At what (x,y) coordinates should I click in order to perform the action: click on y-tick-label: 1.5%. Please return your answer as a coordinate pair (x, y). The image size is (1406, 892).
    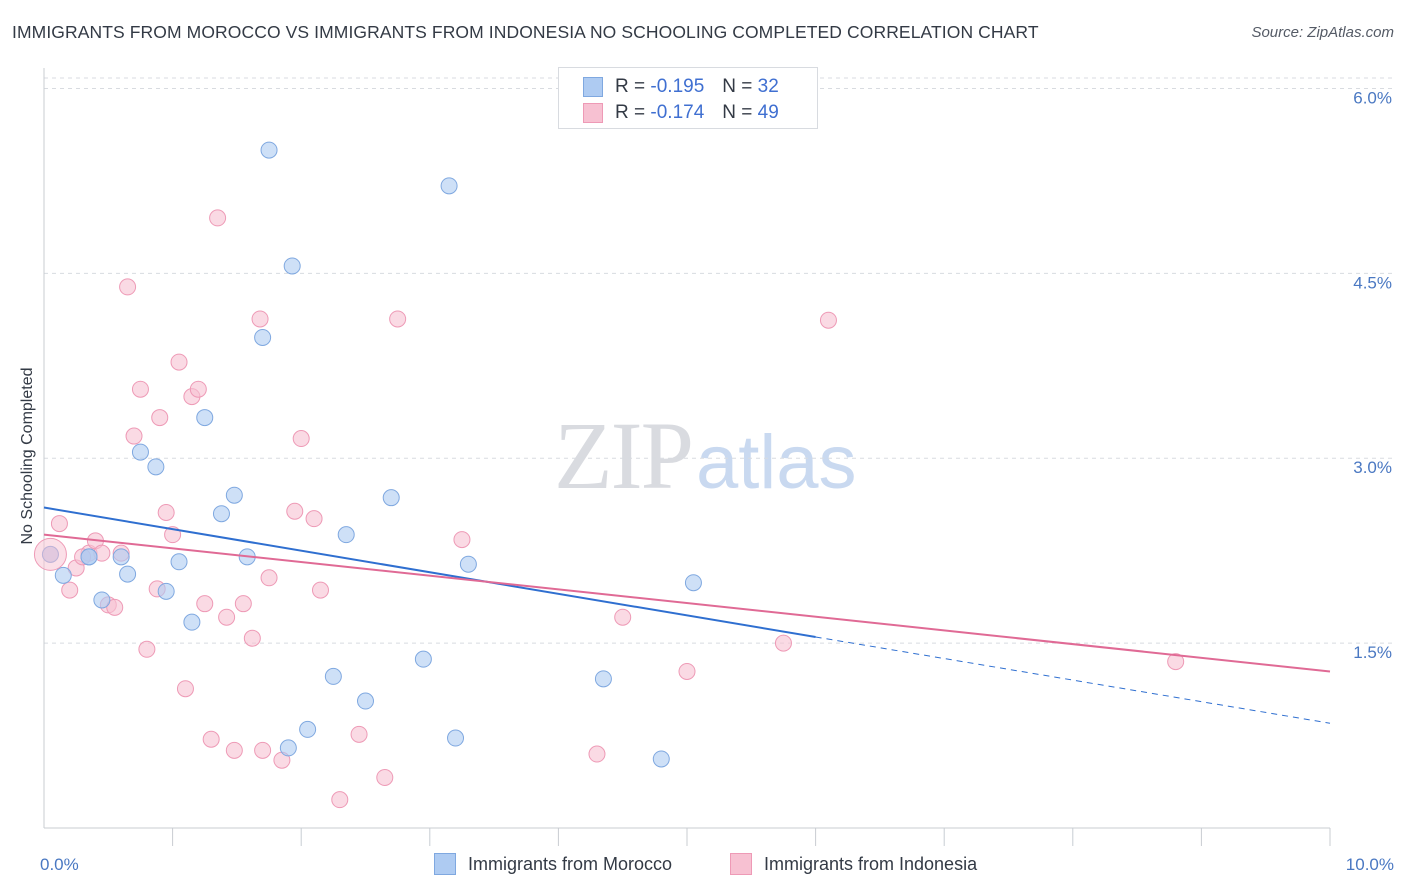
    Looking at the image, I should click on (1372, 652).